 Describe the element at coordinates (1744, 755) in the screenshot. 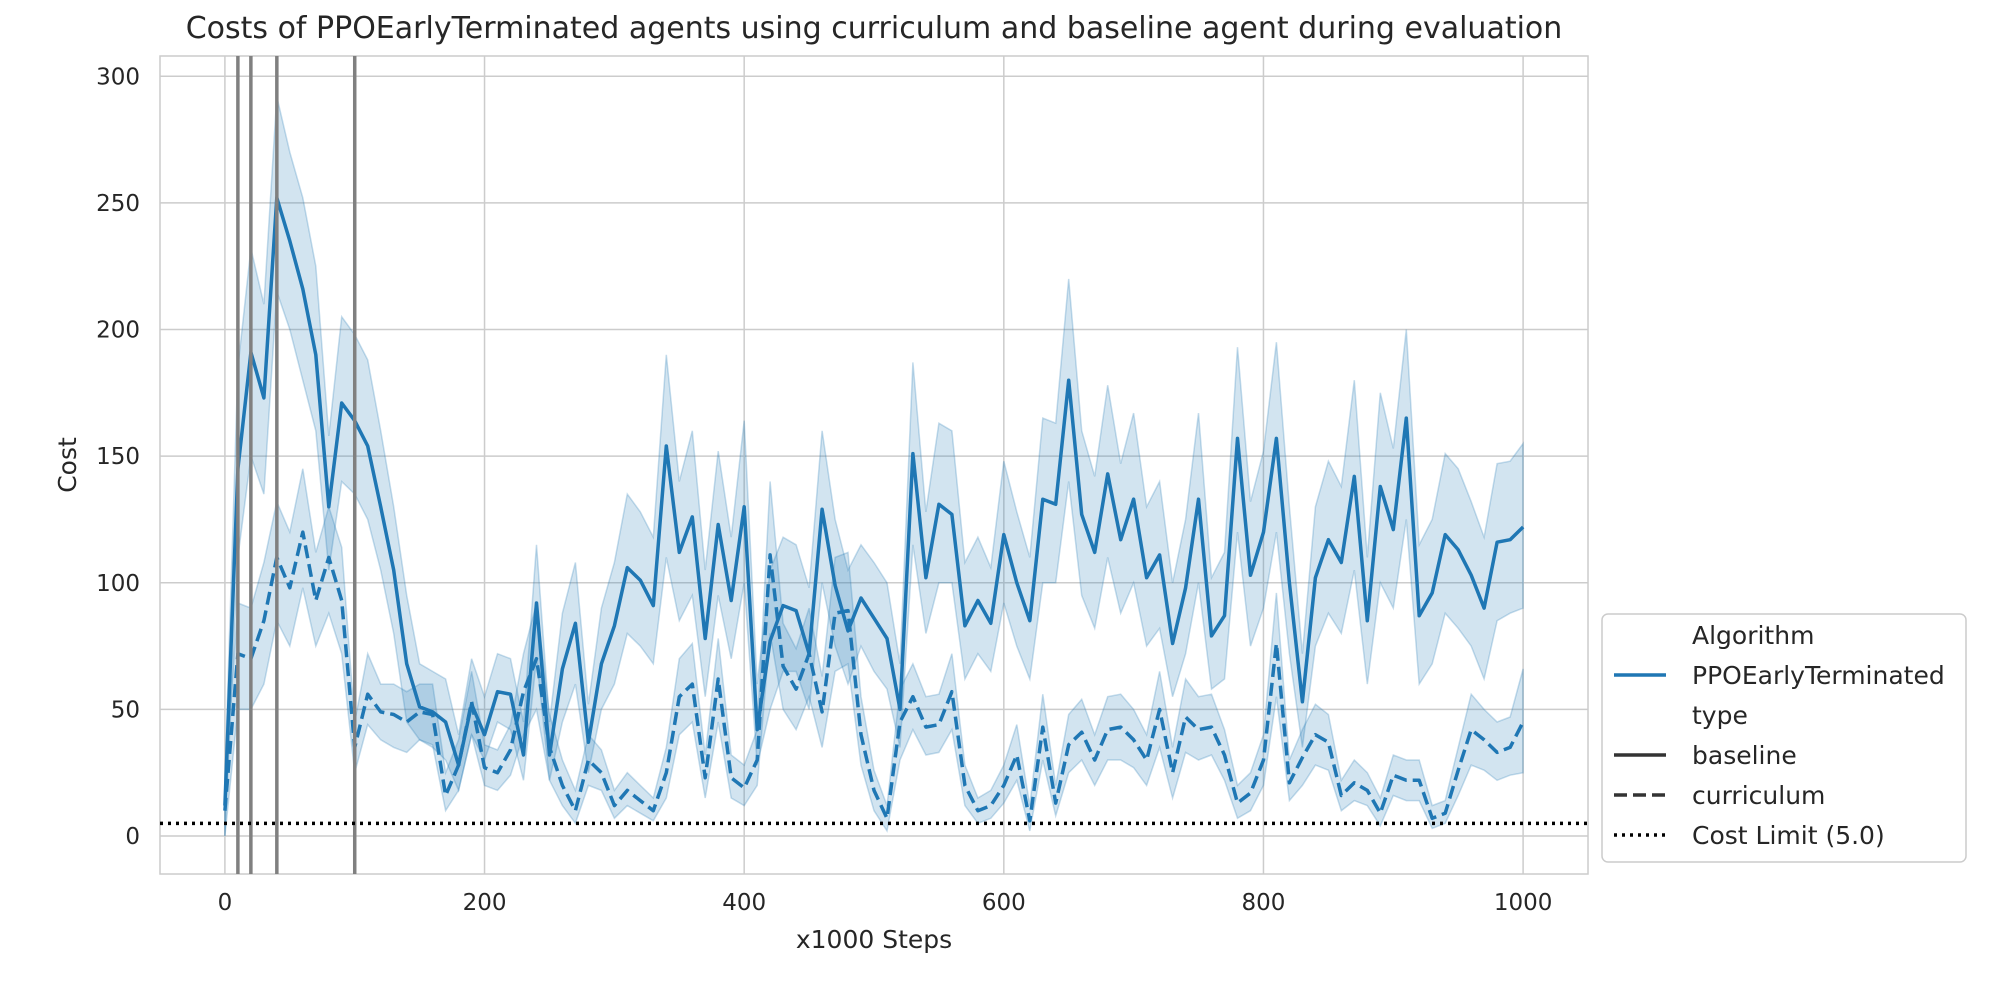

I see `legend-label-baseline: baseline` at that location.